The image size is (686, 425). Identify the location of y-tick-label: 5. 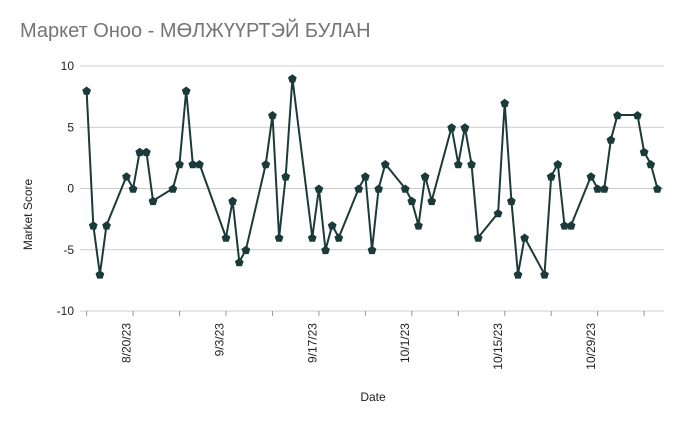
(70, 127).